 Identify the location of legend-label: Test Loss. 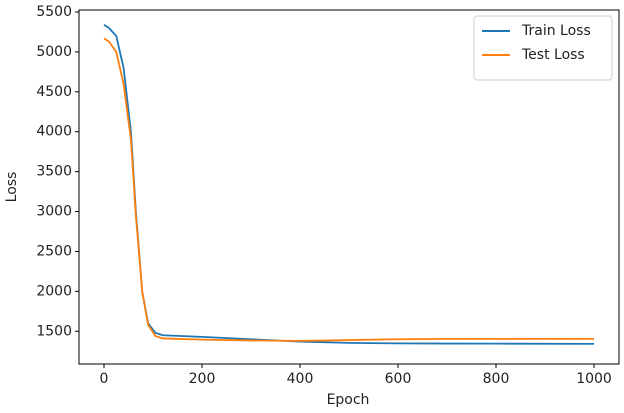
(553, 55).